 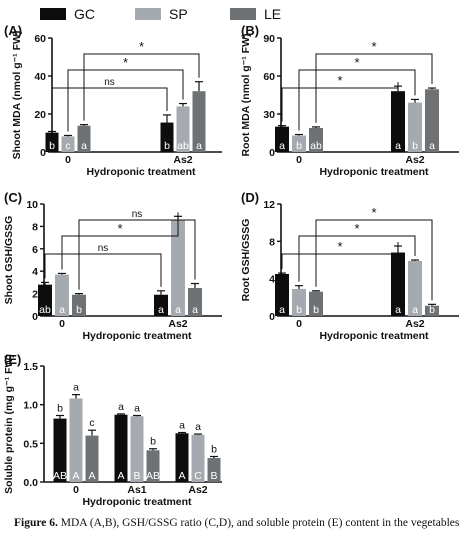 I want to click on p3-bracket-le, so click(x=374, y=260).